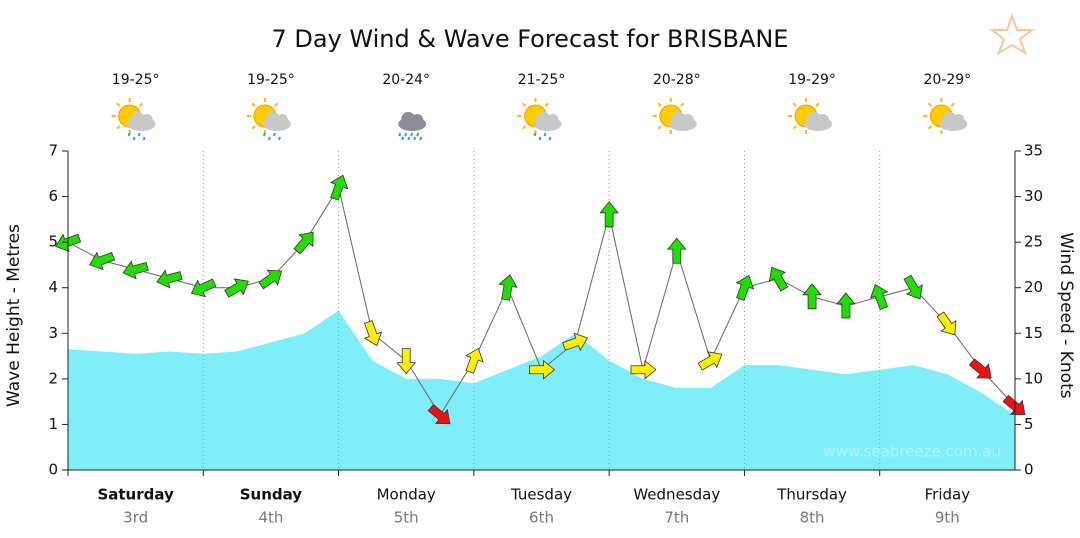 The height and width of the screenshot is (538, 1080). What do you see at coordinates (270, 518) in the screenshot?
I see `day-date: 4th` at bounding box center [270, 518].